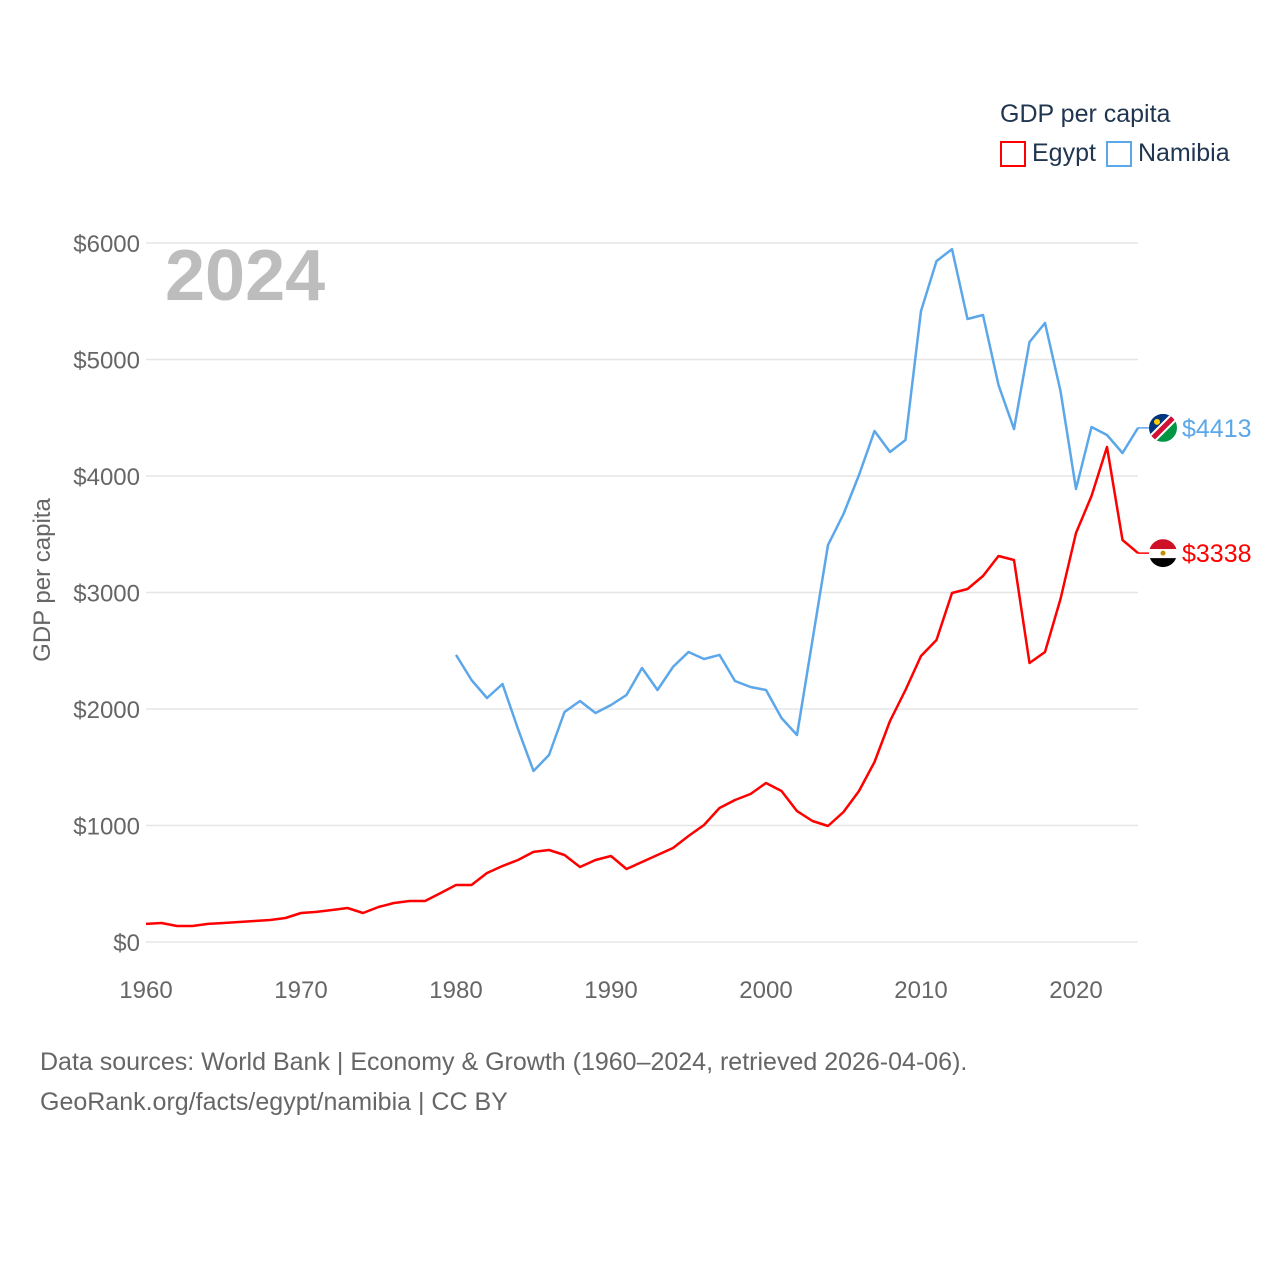  What do you see at coordinates (1163, 427) in the screenshot?
I see `namibia-flag-icon` at bounding box center [1163, 427].